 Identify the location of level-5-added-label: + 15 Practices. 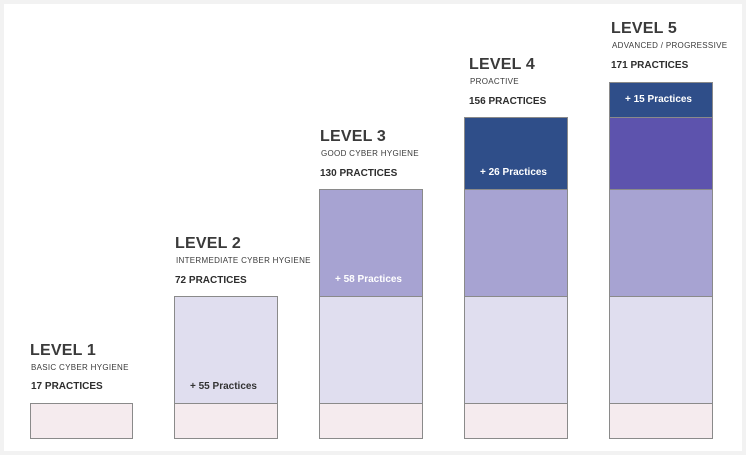
(658, 99).